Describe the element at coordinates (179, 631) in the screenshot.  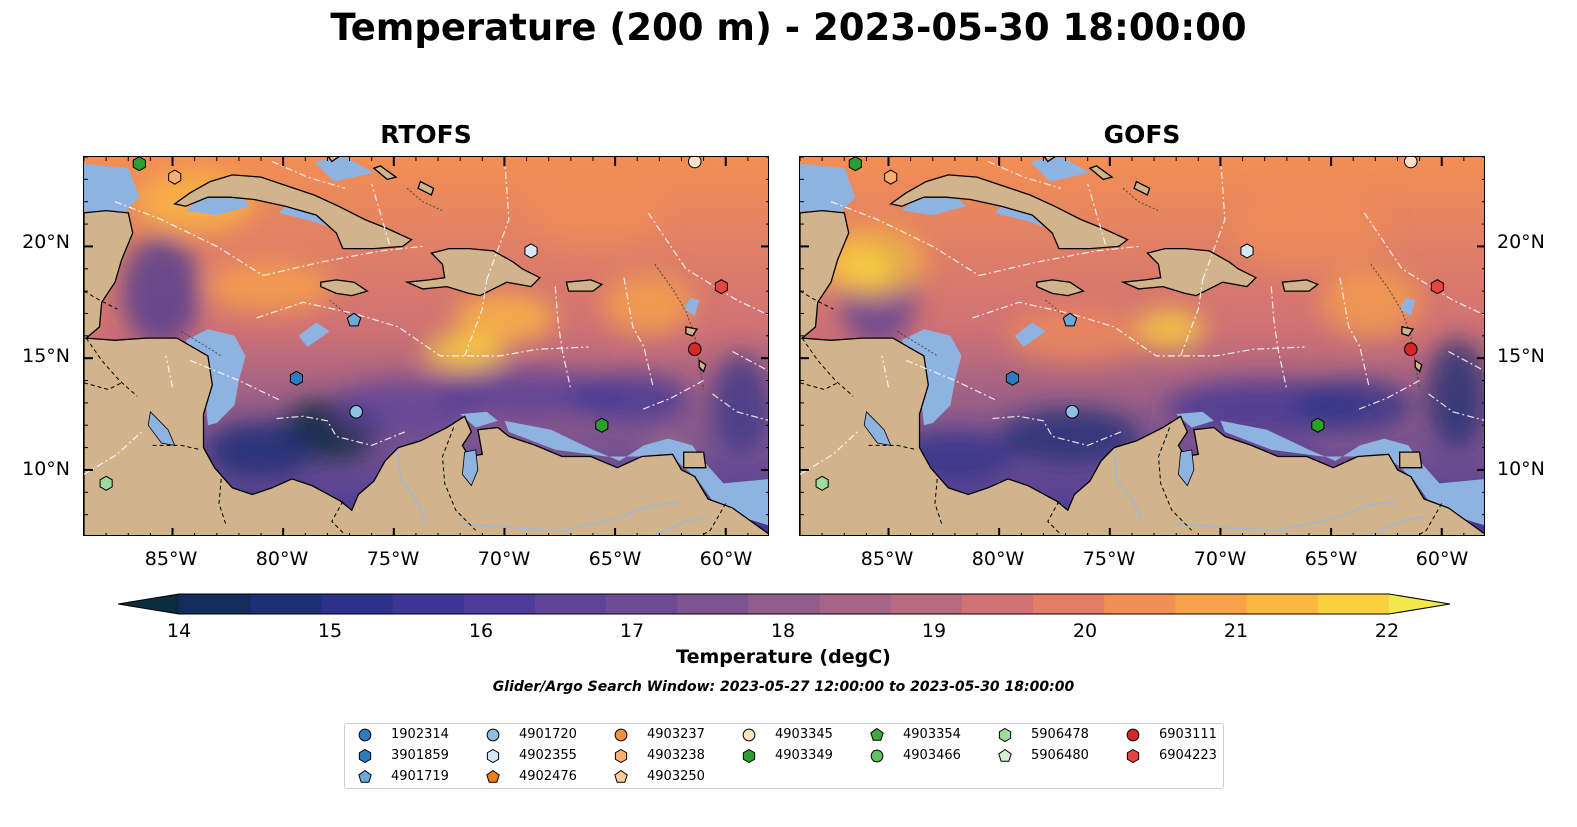
I see `colorbar-tick-label: 14` at that location.